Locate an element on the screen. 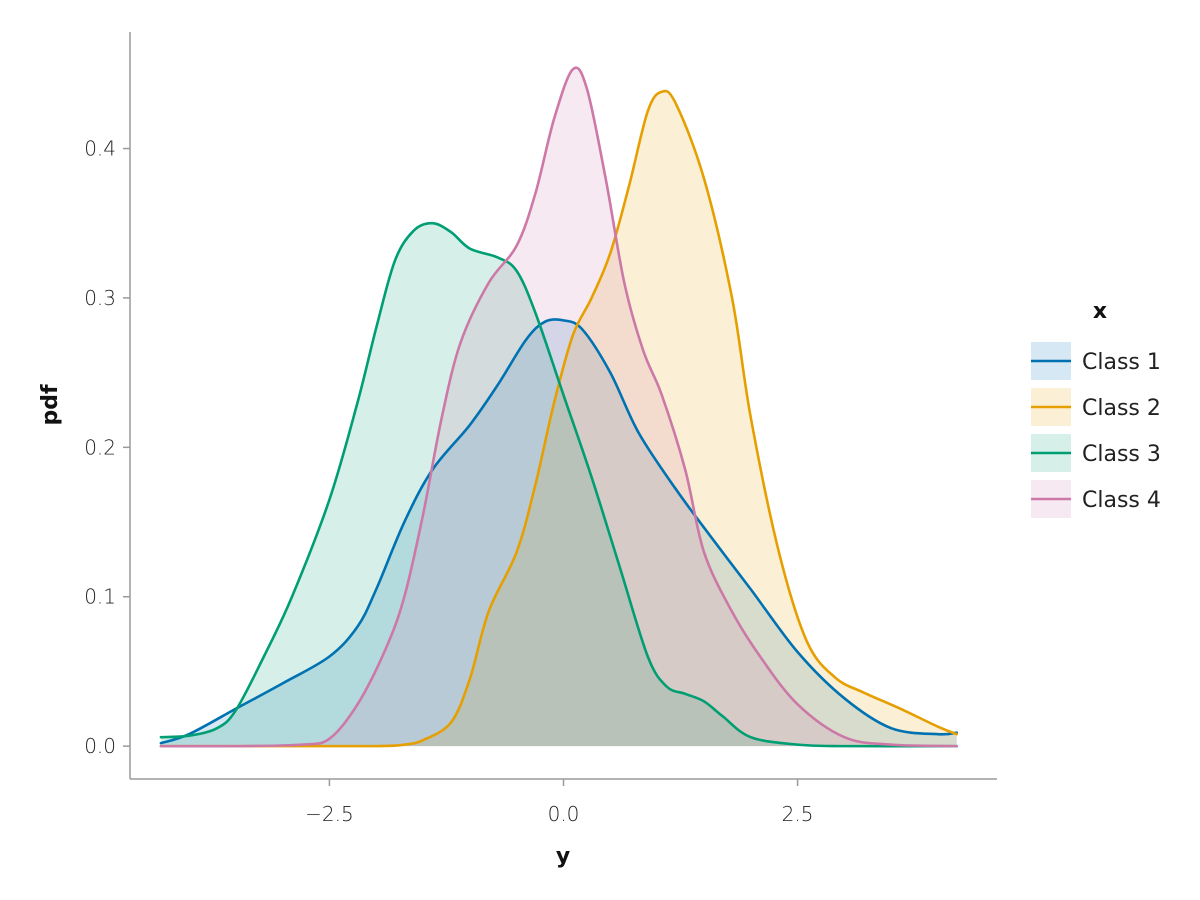 The height and width of the screenshot is (900, 1200). legend-item-class-4: Class 4 is located at coordinates (1096, 499).